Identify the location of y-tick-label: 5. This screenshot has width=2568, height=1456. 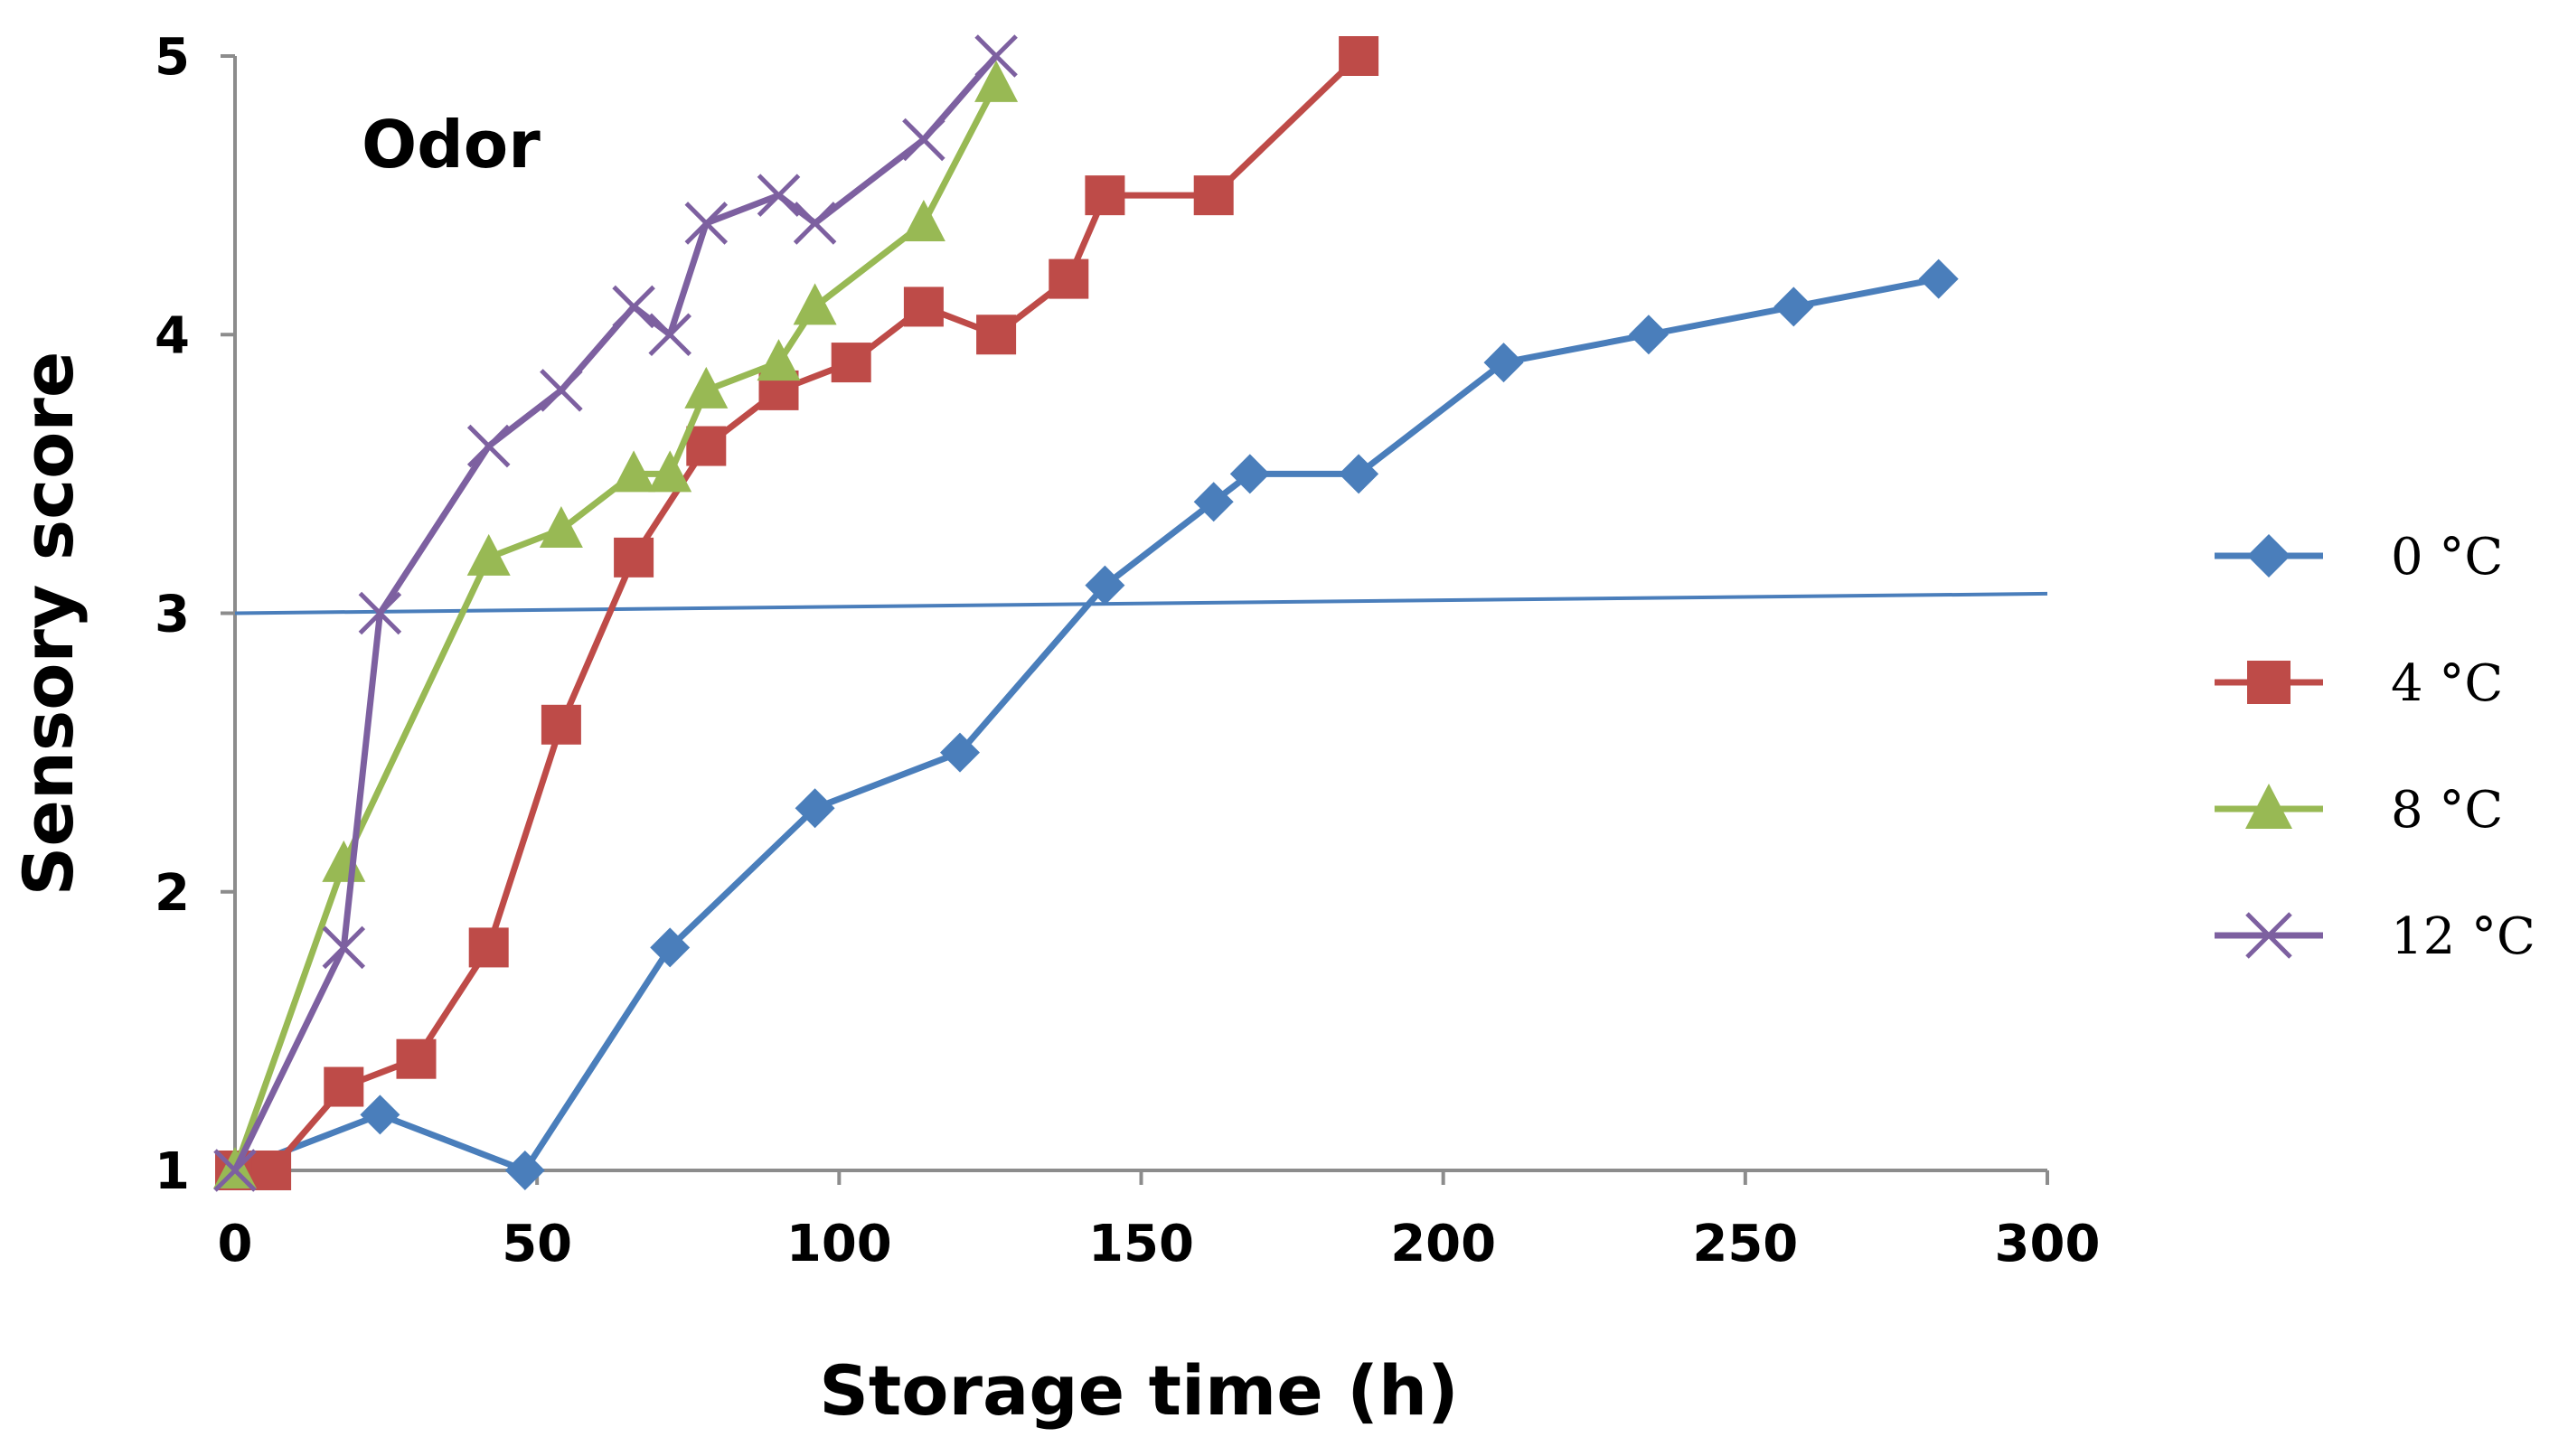
(173, 58).